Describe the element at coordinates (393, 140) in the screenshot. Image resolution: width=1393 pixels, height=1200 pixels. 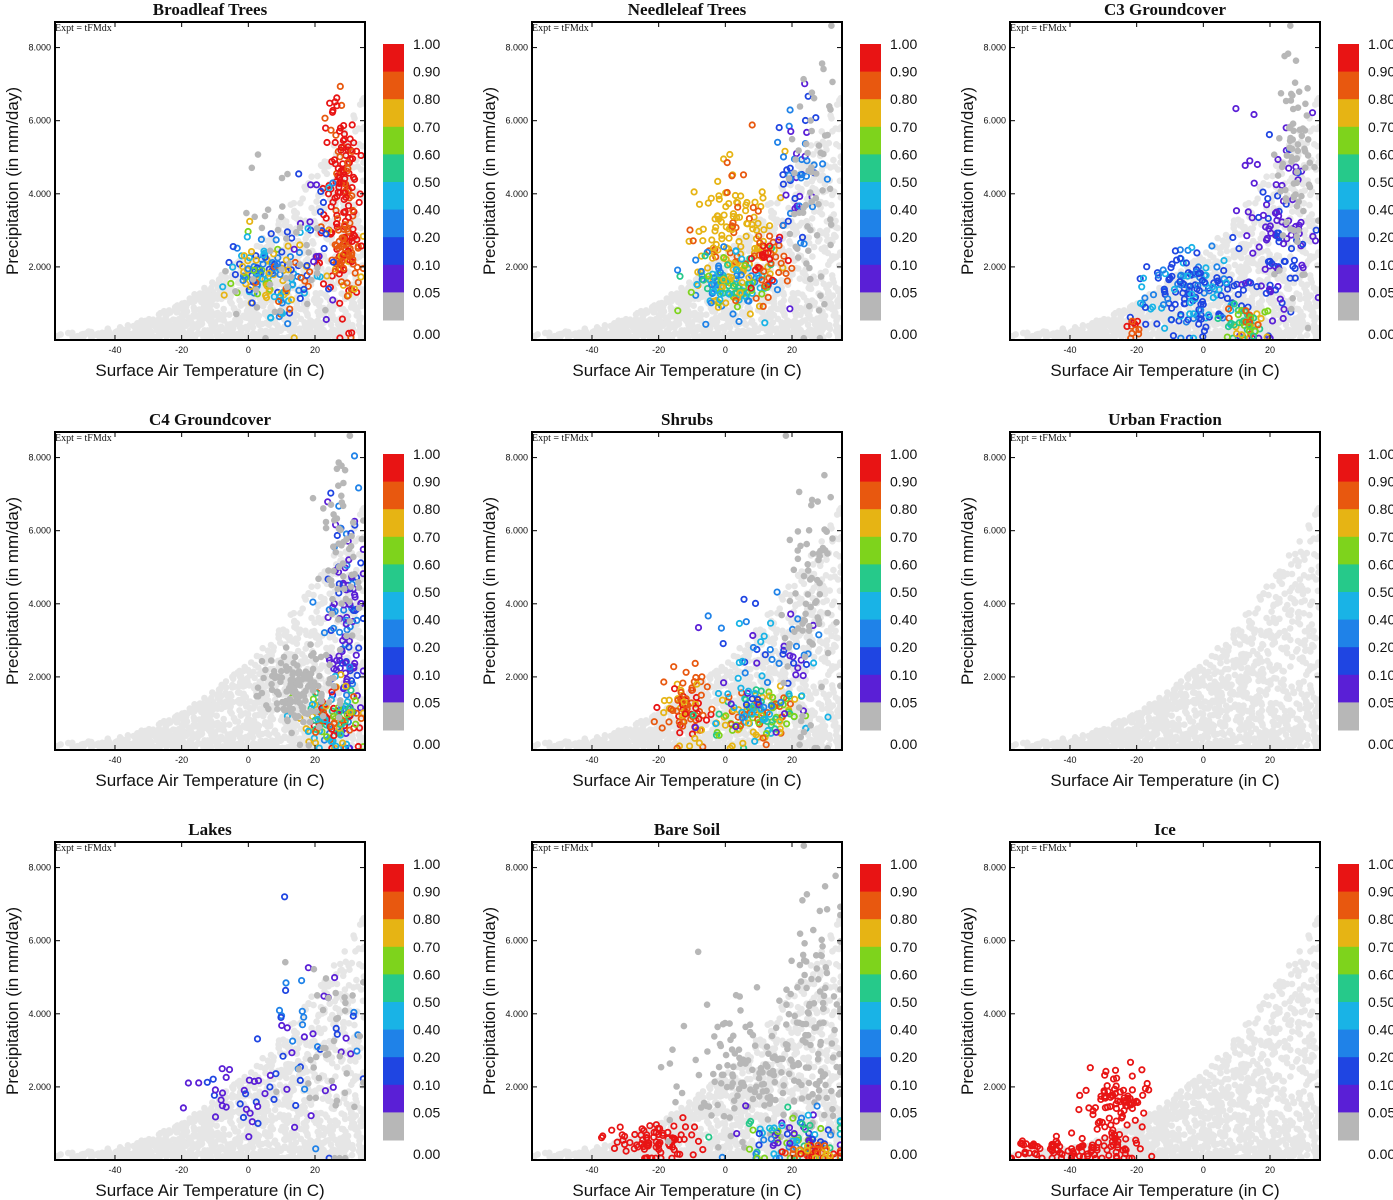
I see `colorbar-segment` at that location.